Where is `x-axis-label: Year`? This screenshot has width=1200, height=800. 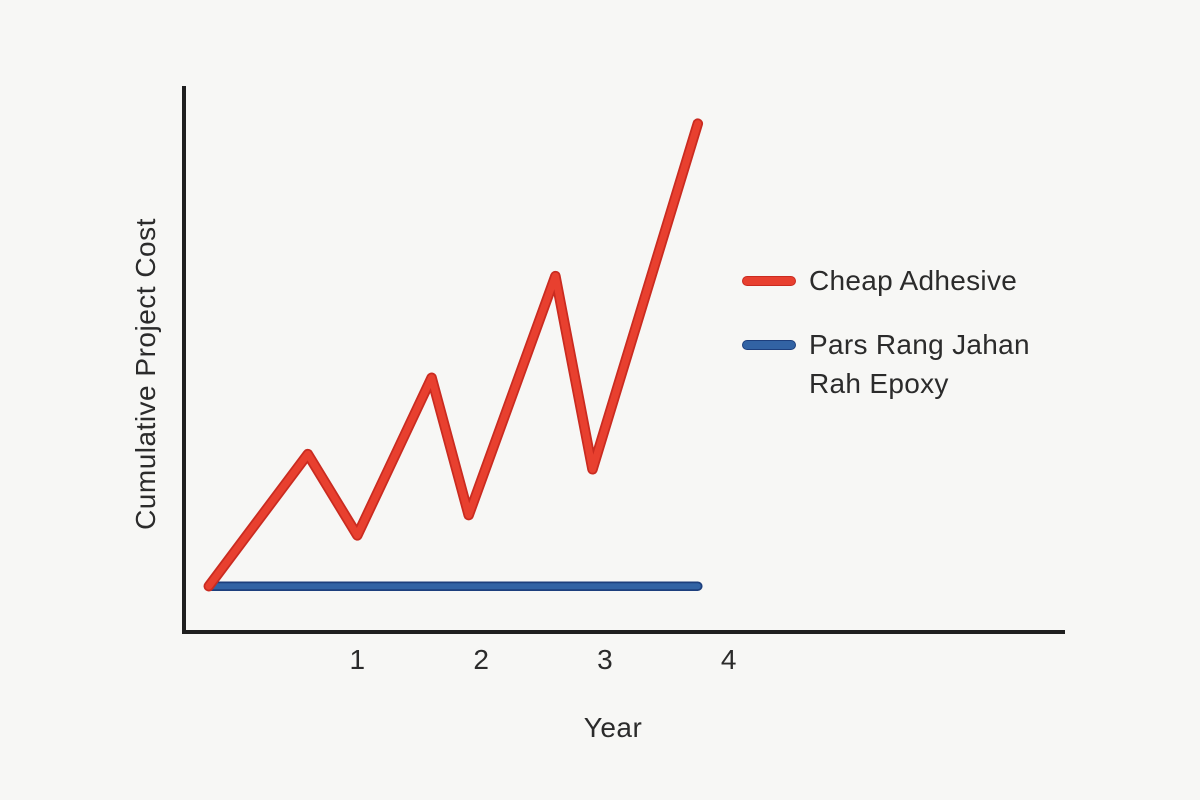
x-axis-label: Year is located at coordinates (613, 727).